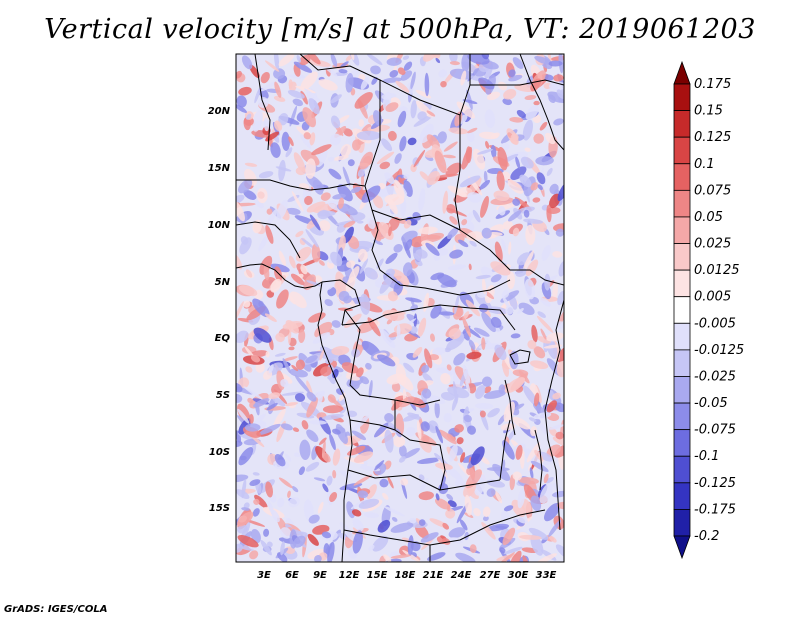 The height and width of the screenshot is (618, 800). Describe the element at coordinates (219, 168) in the screenshot. I see `lat-label: 15N` at that location.